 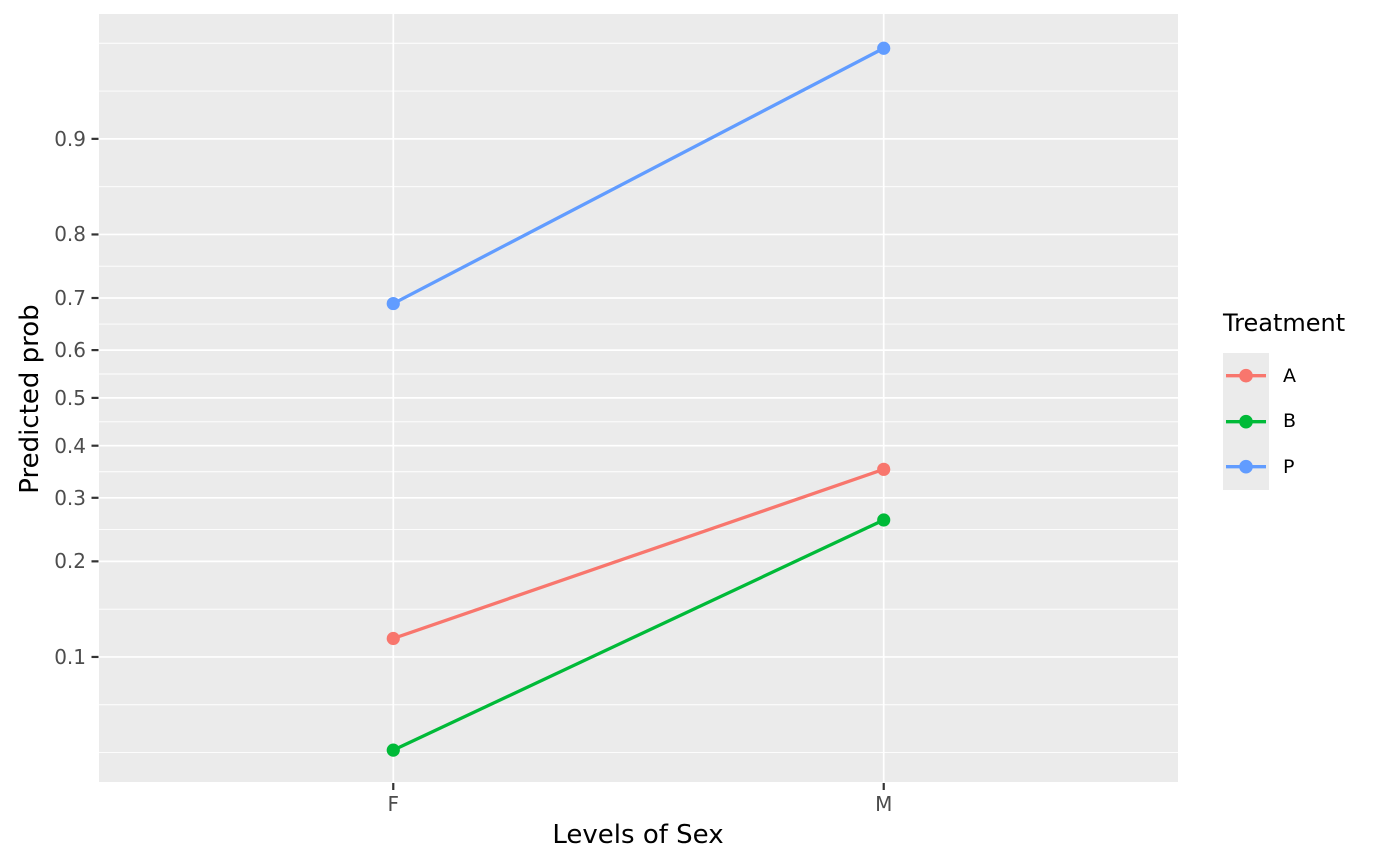 What do you see at coordinates (70, 497) in the screenshot?
I see `y-tick-label: 0.3` at bounding box center [70, 497].